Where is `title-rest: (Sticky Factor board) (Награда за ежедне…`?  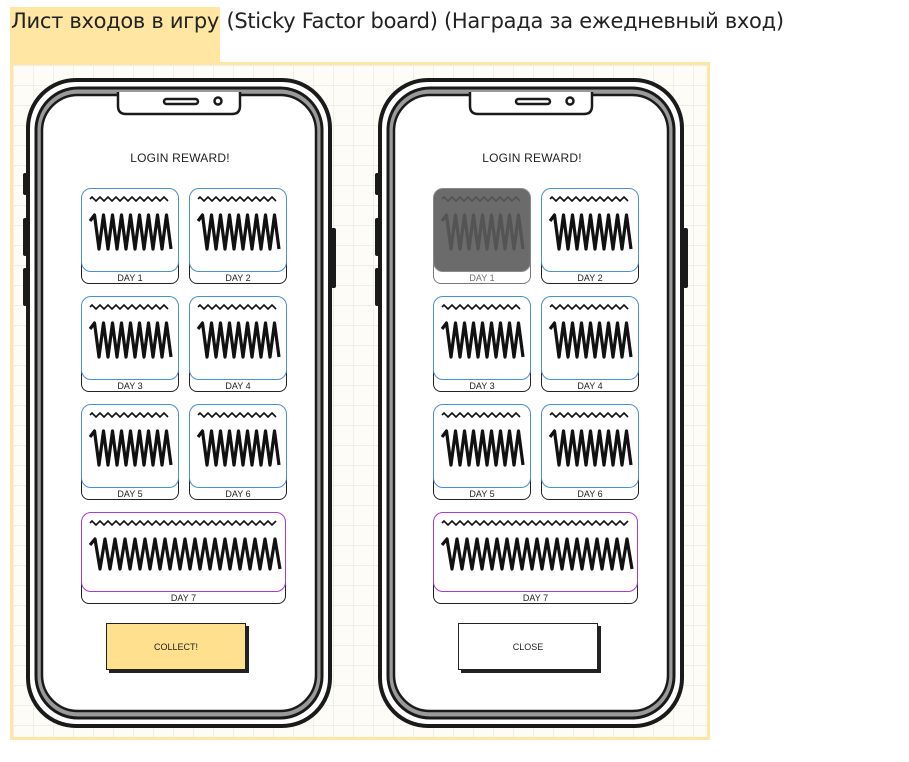
title-rest: (Sticky Factor board) (Награда за ежедне… is located at coordinates (502, 21).